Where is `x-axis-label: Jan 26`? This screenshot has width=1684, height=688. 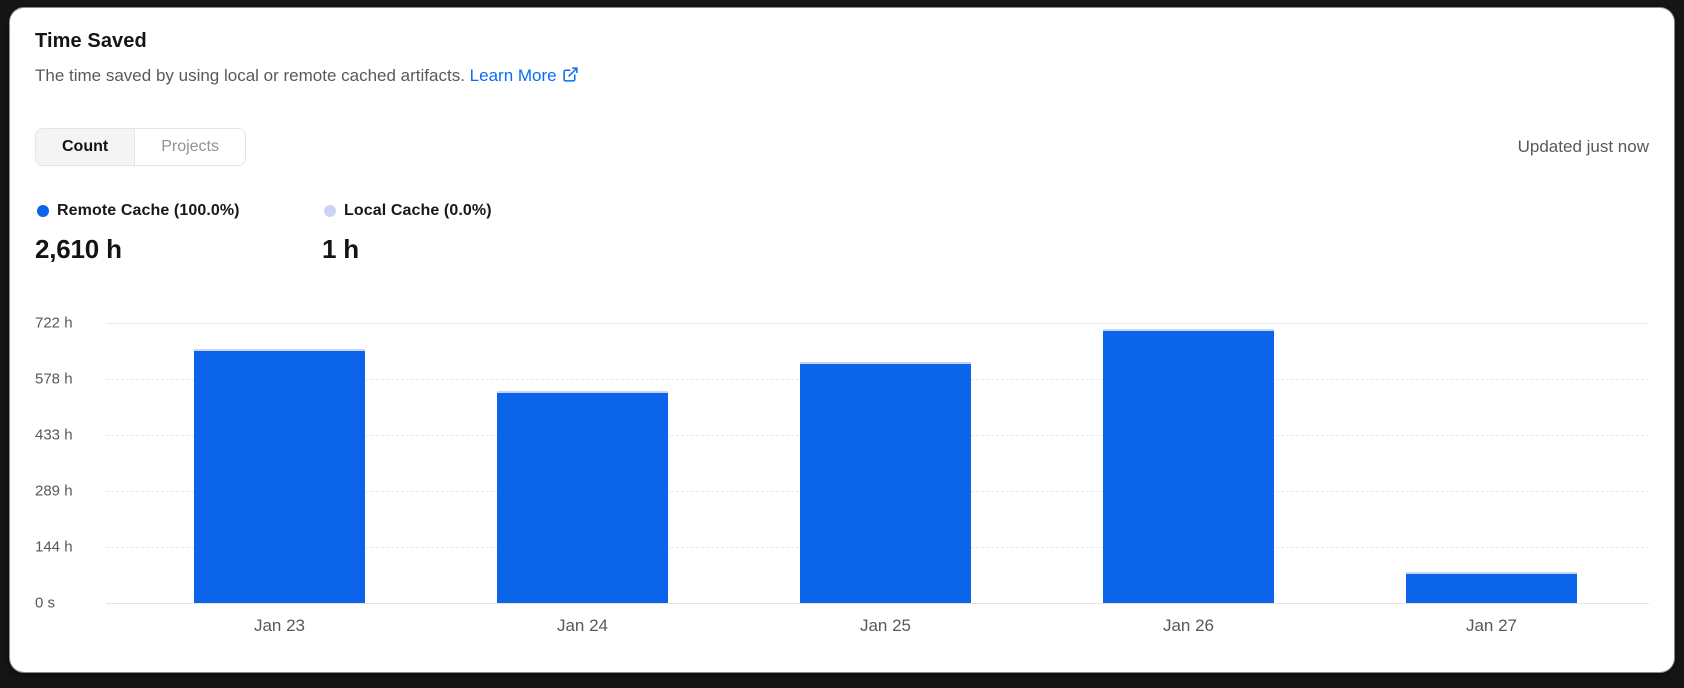
x-axis-label: Jan 26 is located at coordinates (1188, 625).